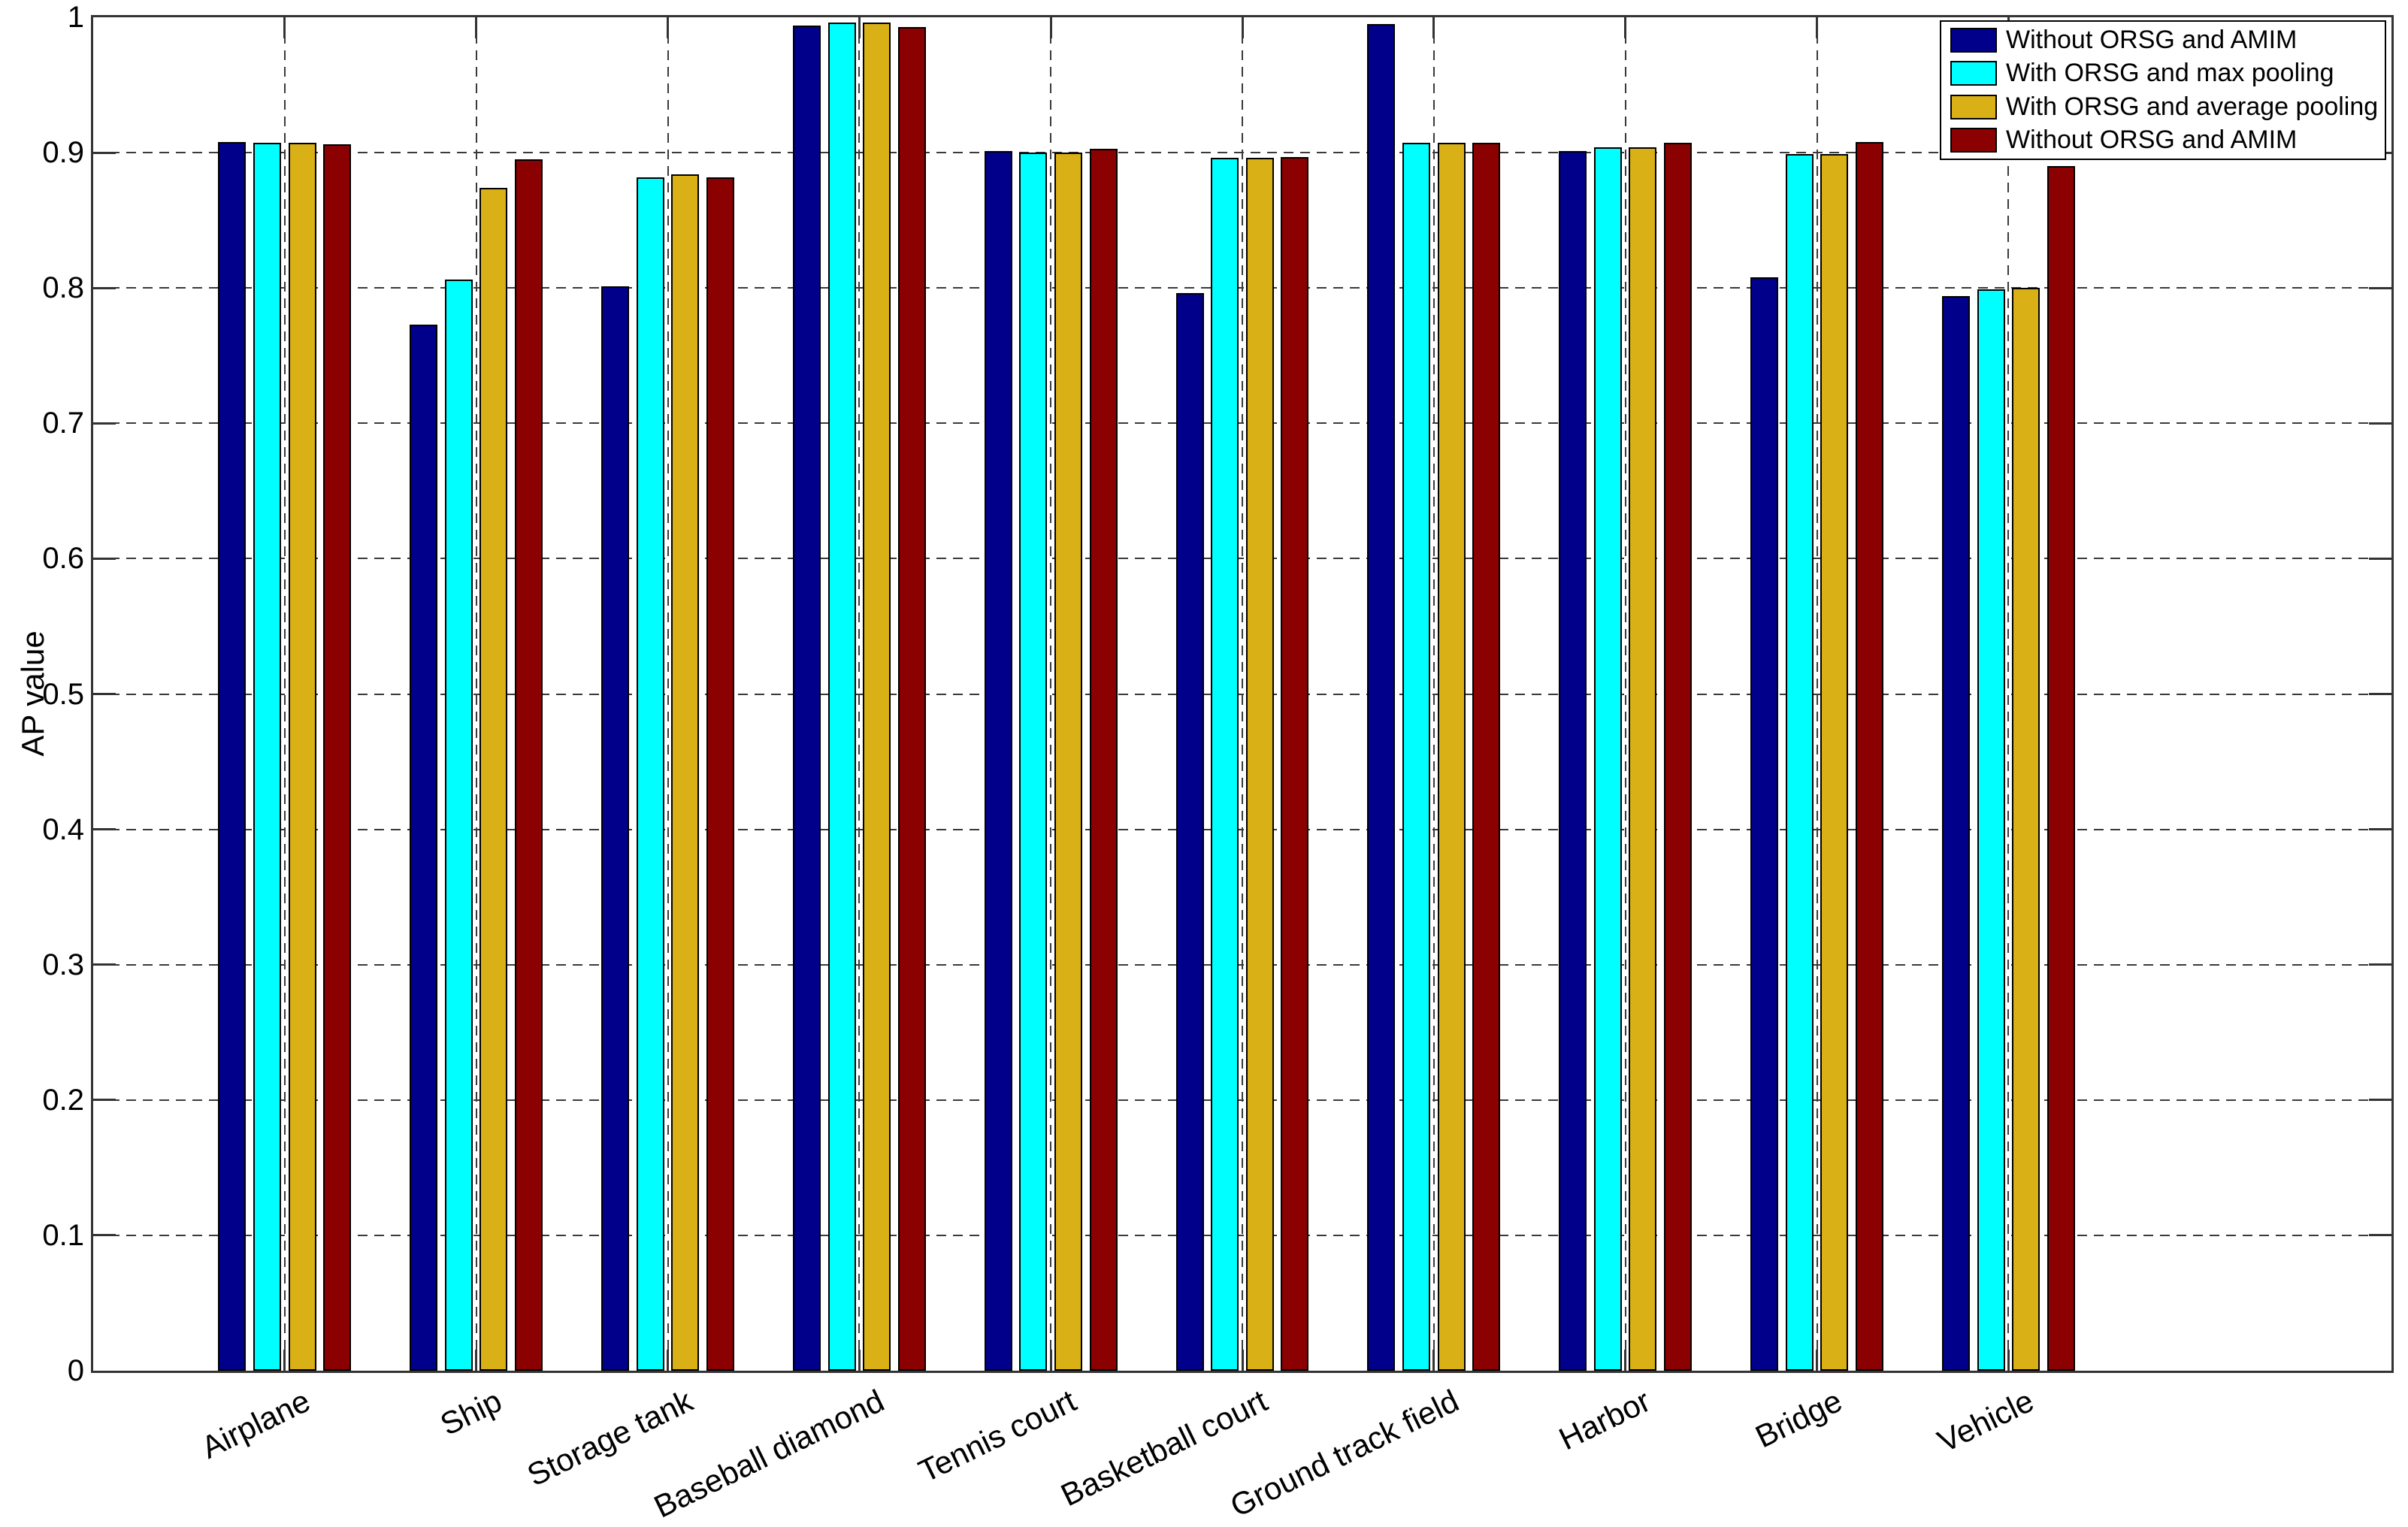 The height and width of the screenshot is (1527, 2408). Describe the element at coordinates (1259, 764) in the screenshot. I see `bar-2-basketball-court` at that location.